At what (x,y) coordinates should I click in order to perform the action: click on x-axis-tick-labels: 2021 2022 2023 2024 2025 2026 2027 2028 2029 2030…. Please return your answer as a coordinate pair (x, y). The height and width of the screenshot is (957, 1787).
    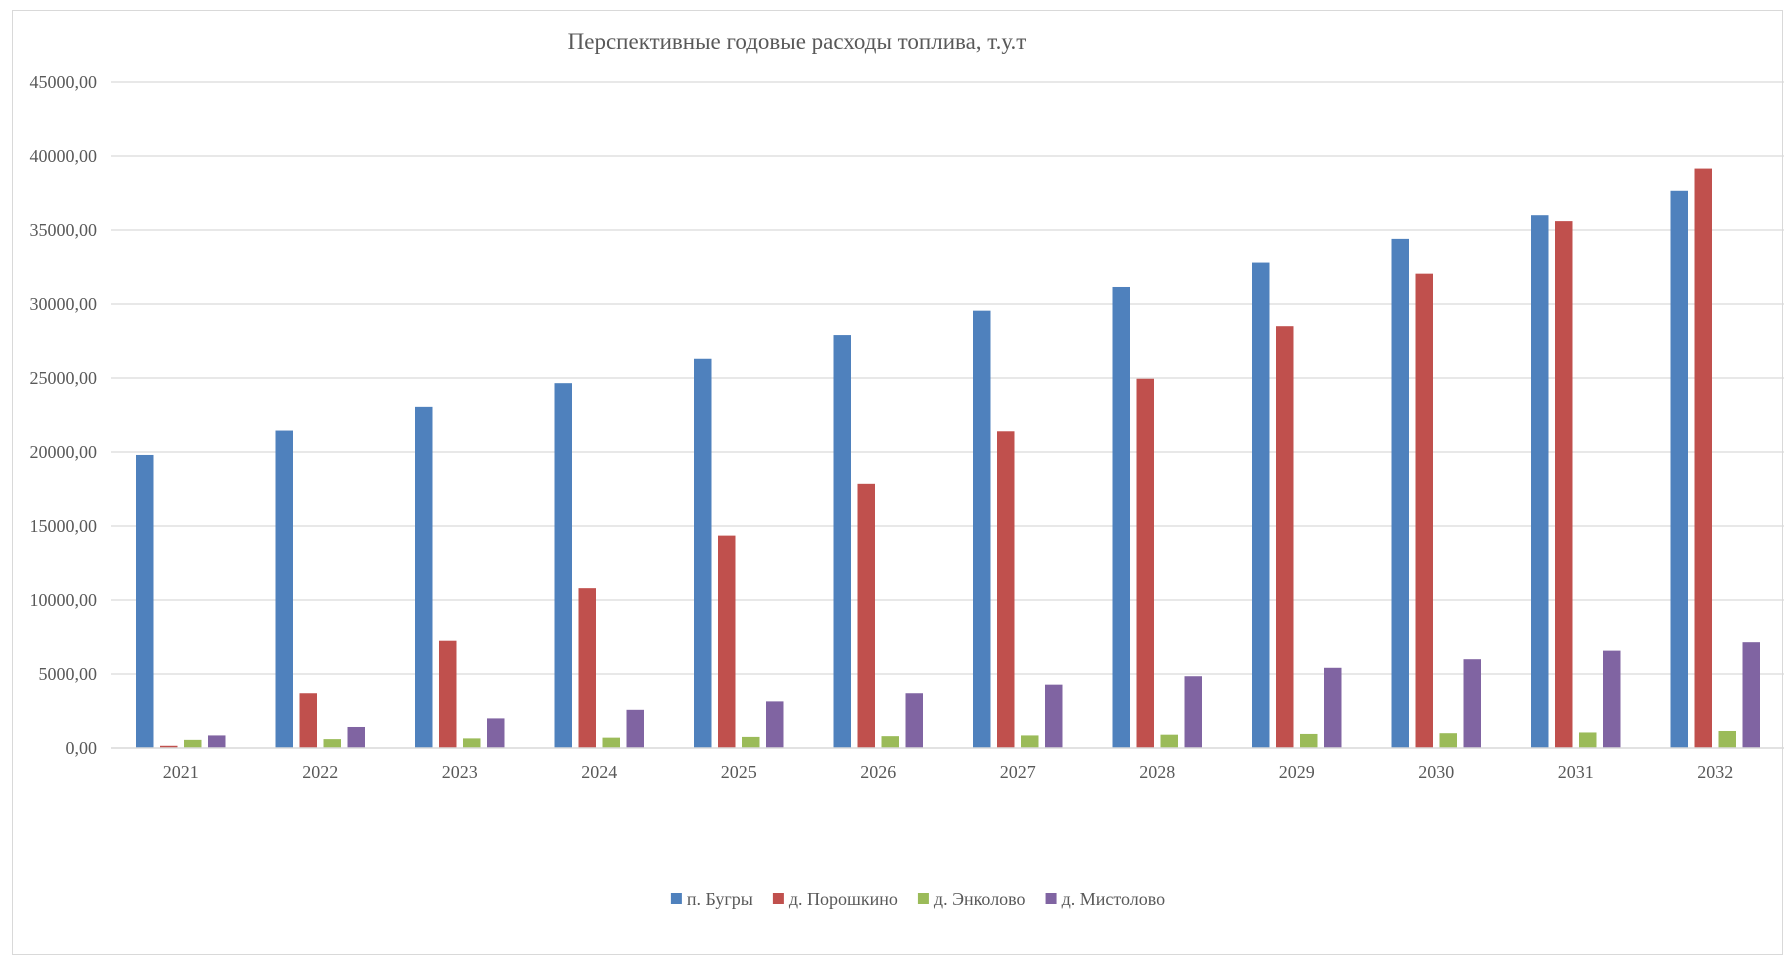
    Looking at the image, I should click on (948, 772).